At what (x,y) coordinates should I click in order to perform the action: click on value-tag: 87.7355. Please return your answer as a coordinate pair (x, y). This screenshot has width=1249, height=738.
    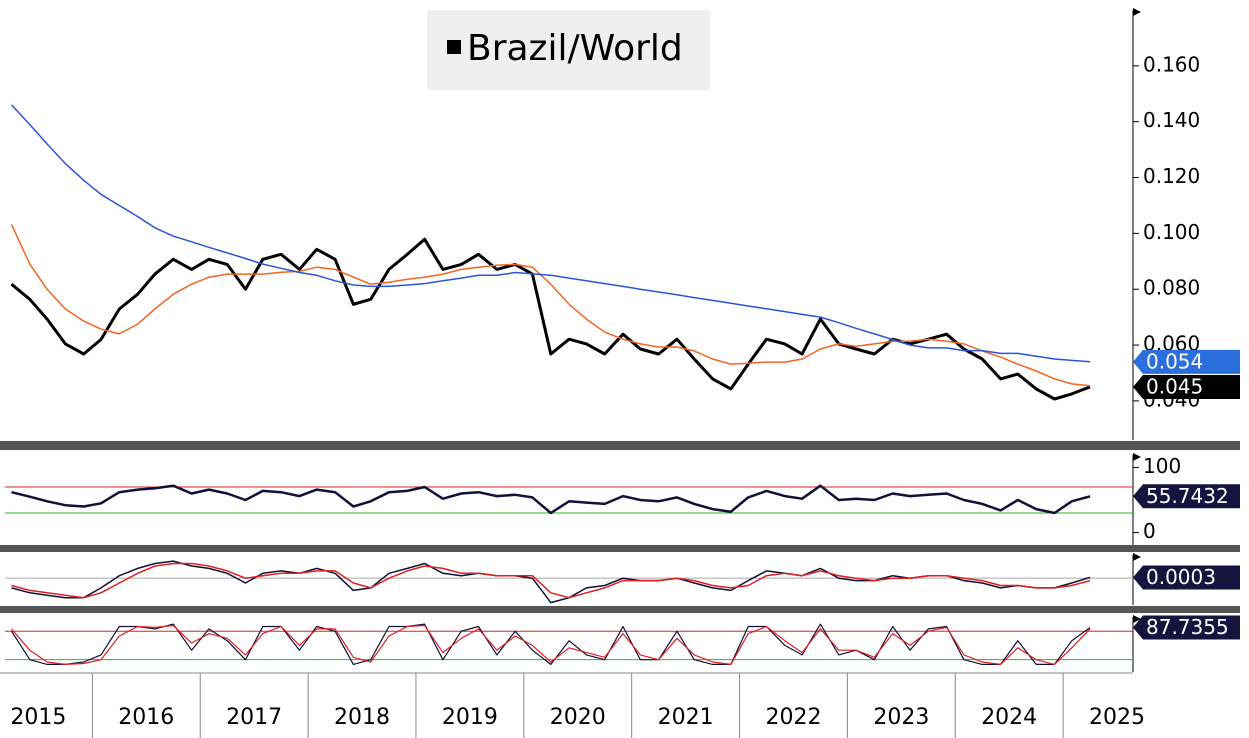
    Looking at the image, I should click on (1186, 627).